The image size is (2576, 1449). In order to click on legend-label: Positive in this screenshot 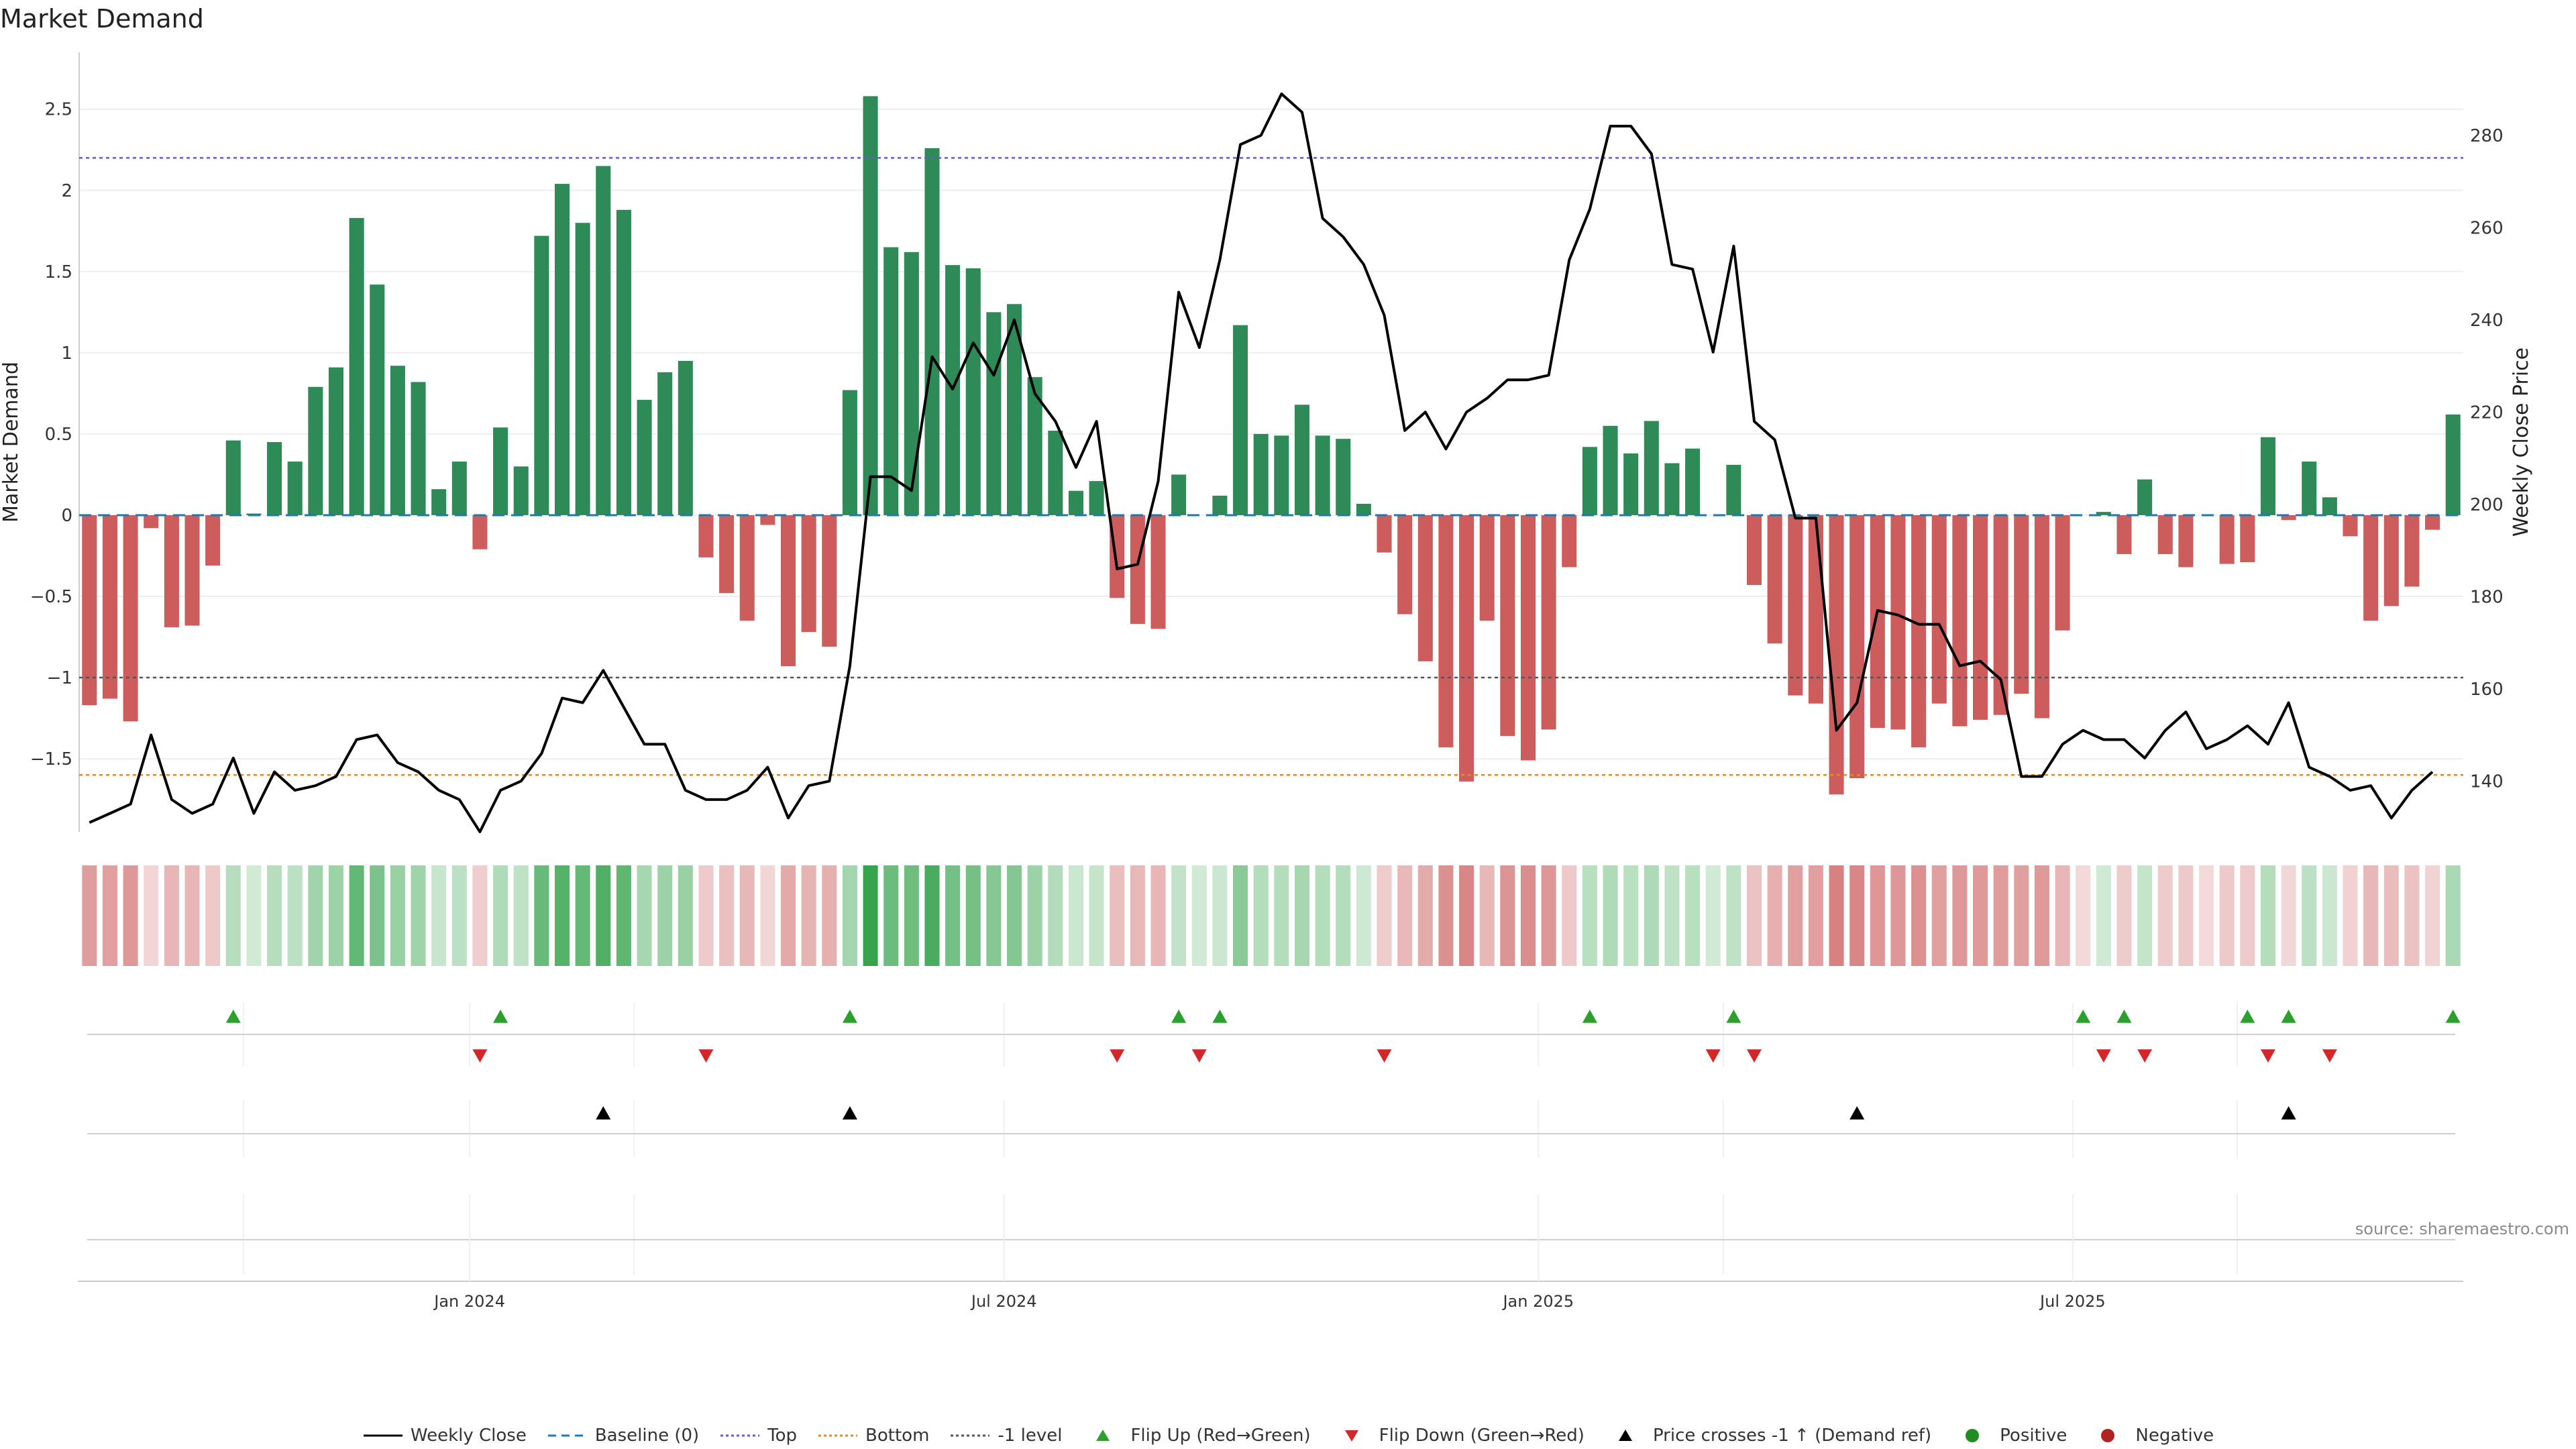, I will do `click(2034, 1436)`.